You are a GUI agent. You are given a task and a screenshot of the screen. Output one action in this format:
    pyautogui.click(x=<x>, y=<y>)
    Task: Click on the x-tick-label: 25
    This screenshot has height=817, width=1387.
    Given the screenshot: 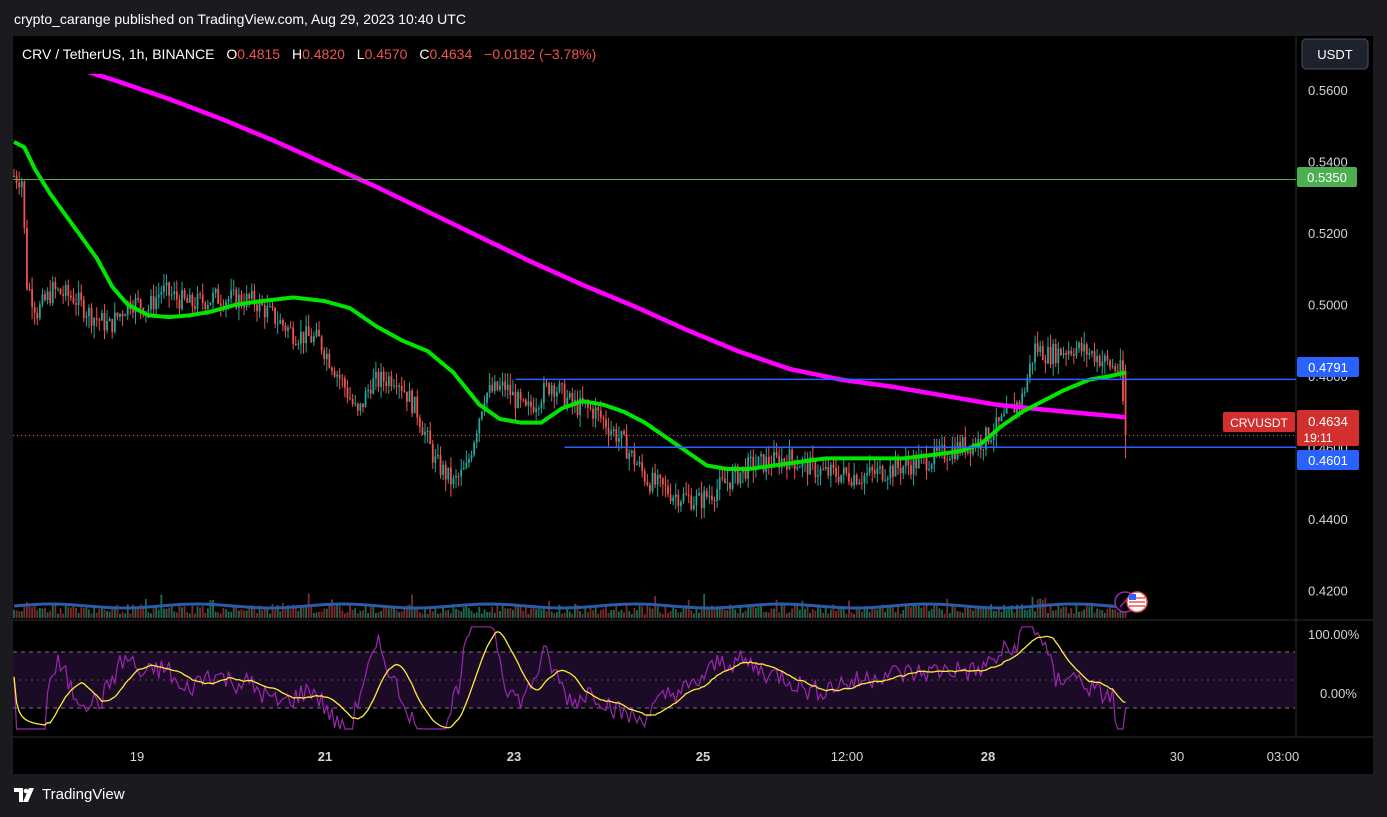 What is the action you would take?
    pyautogui.click(x=703, y=756)
    